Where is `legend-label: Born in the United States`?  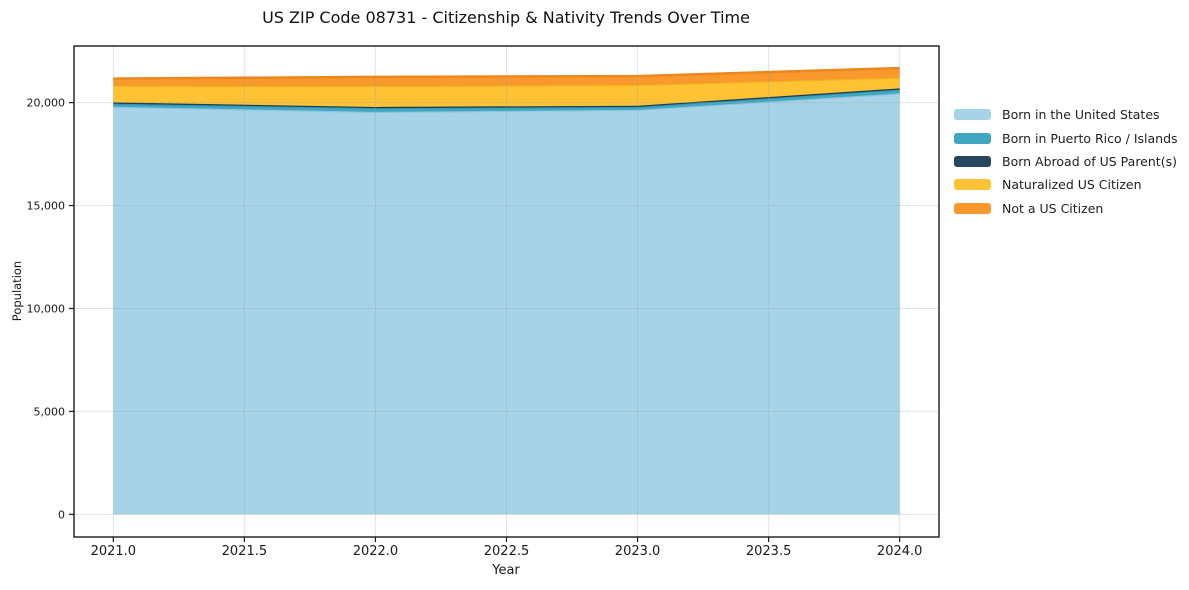 legend-label: Born in the United States is located at coordinates (1081, 115).